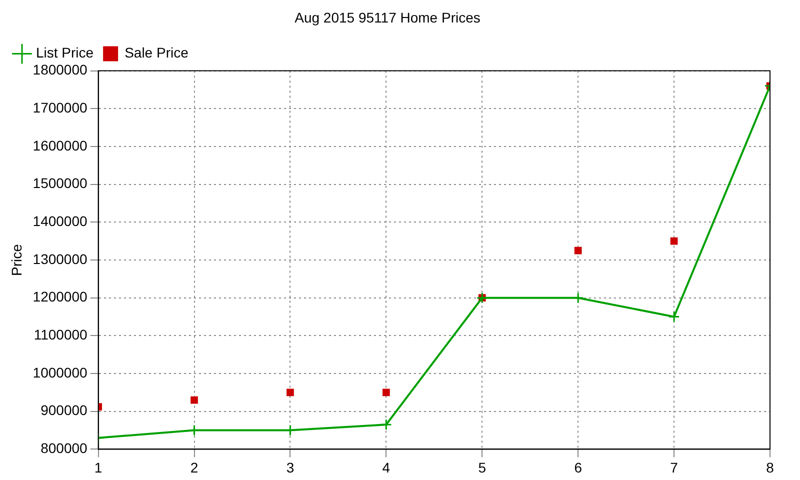  Describe the element at coordinates (578, 467) in the screenshot. I see `x-tick-label: 6` at that location.